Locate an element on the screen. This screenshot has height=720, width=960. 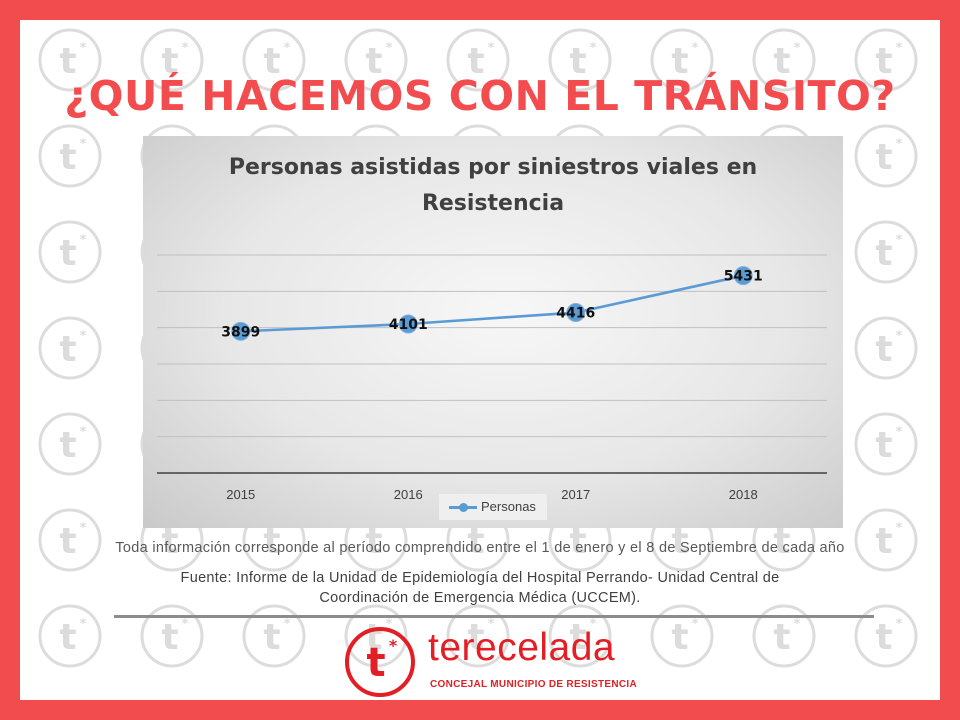
brand-logo: t * is located at coordinates (380, 662).